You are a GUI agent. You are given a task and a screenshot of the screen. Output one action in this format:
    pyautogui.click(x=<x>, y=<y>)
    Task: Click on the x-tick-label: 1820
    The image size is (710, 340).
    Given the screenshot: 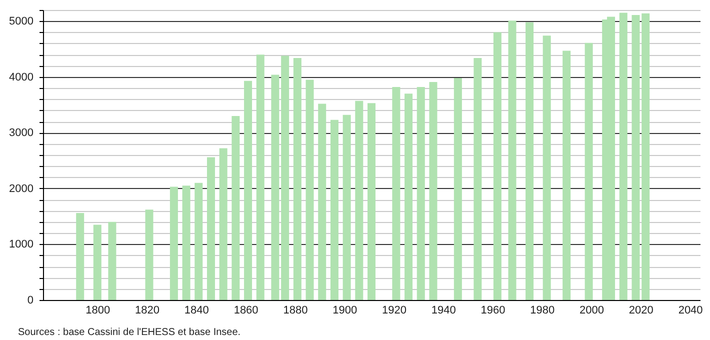 What is the action you would take?
    pyautogui.click(x=147, y=310)
    